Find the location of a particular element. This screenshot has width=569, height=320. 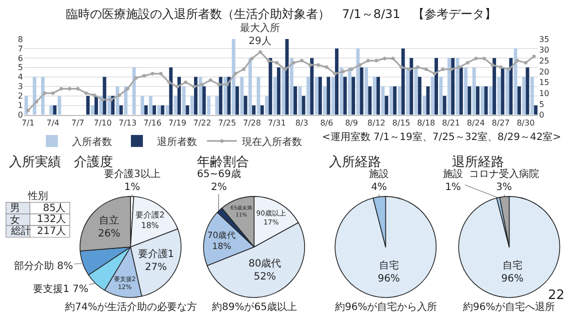

chart-title: 入所経路 is located at coordinates (355, 162).